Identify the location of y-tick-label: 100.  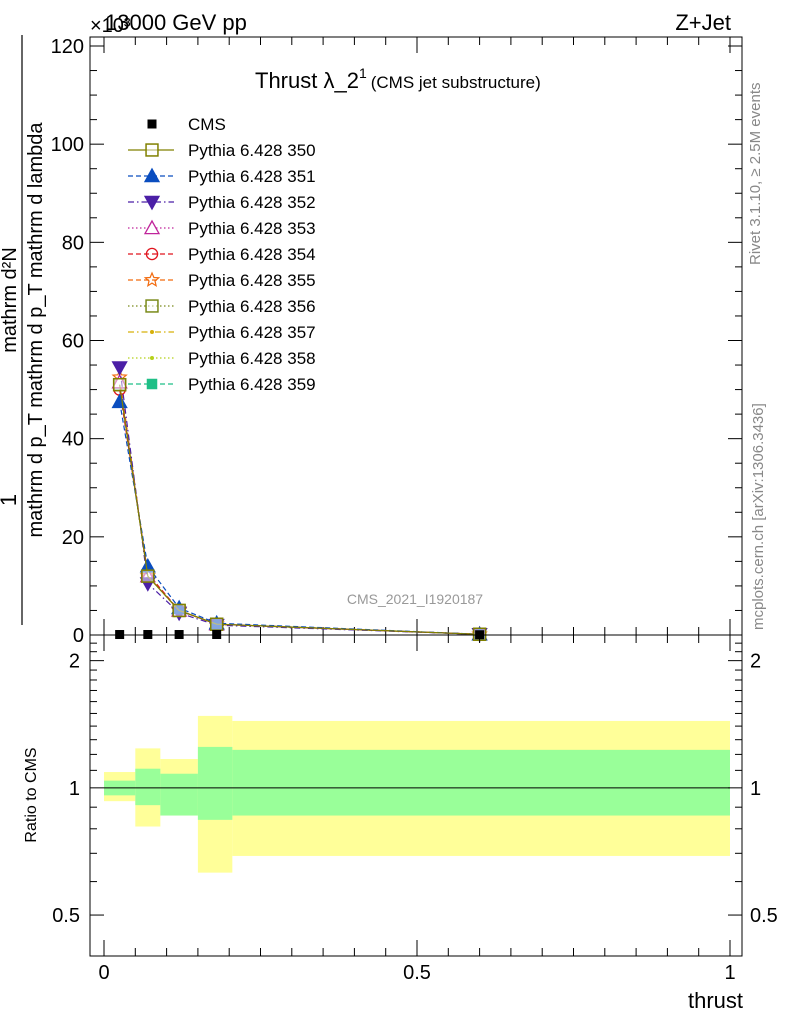
(67, 145).